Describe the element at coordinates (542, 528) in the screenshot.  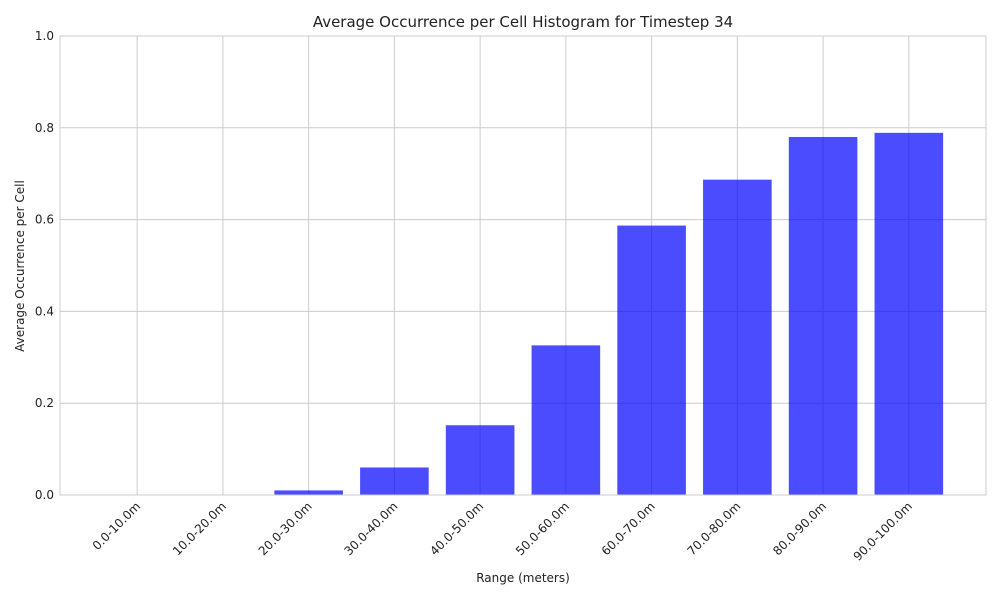
I see `x-tick-label: 50.0-60.0m` at that location.